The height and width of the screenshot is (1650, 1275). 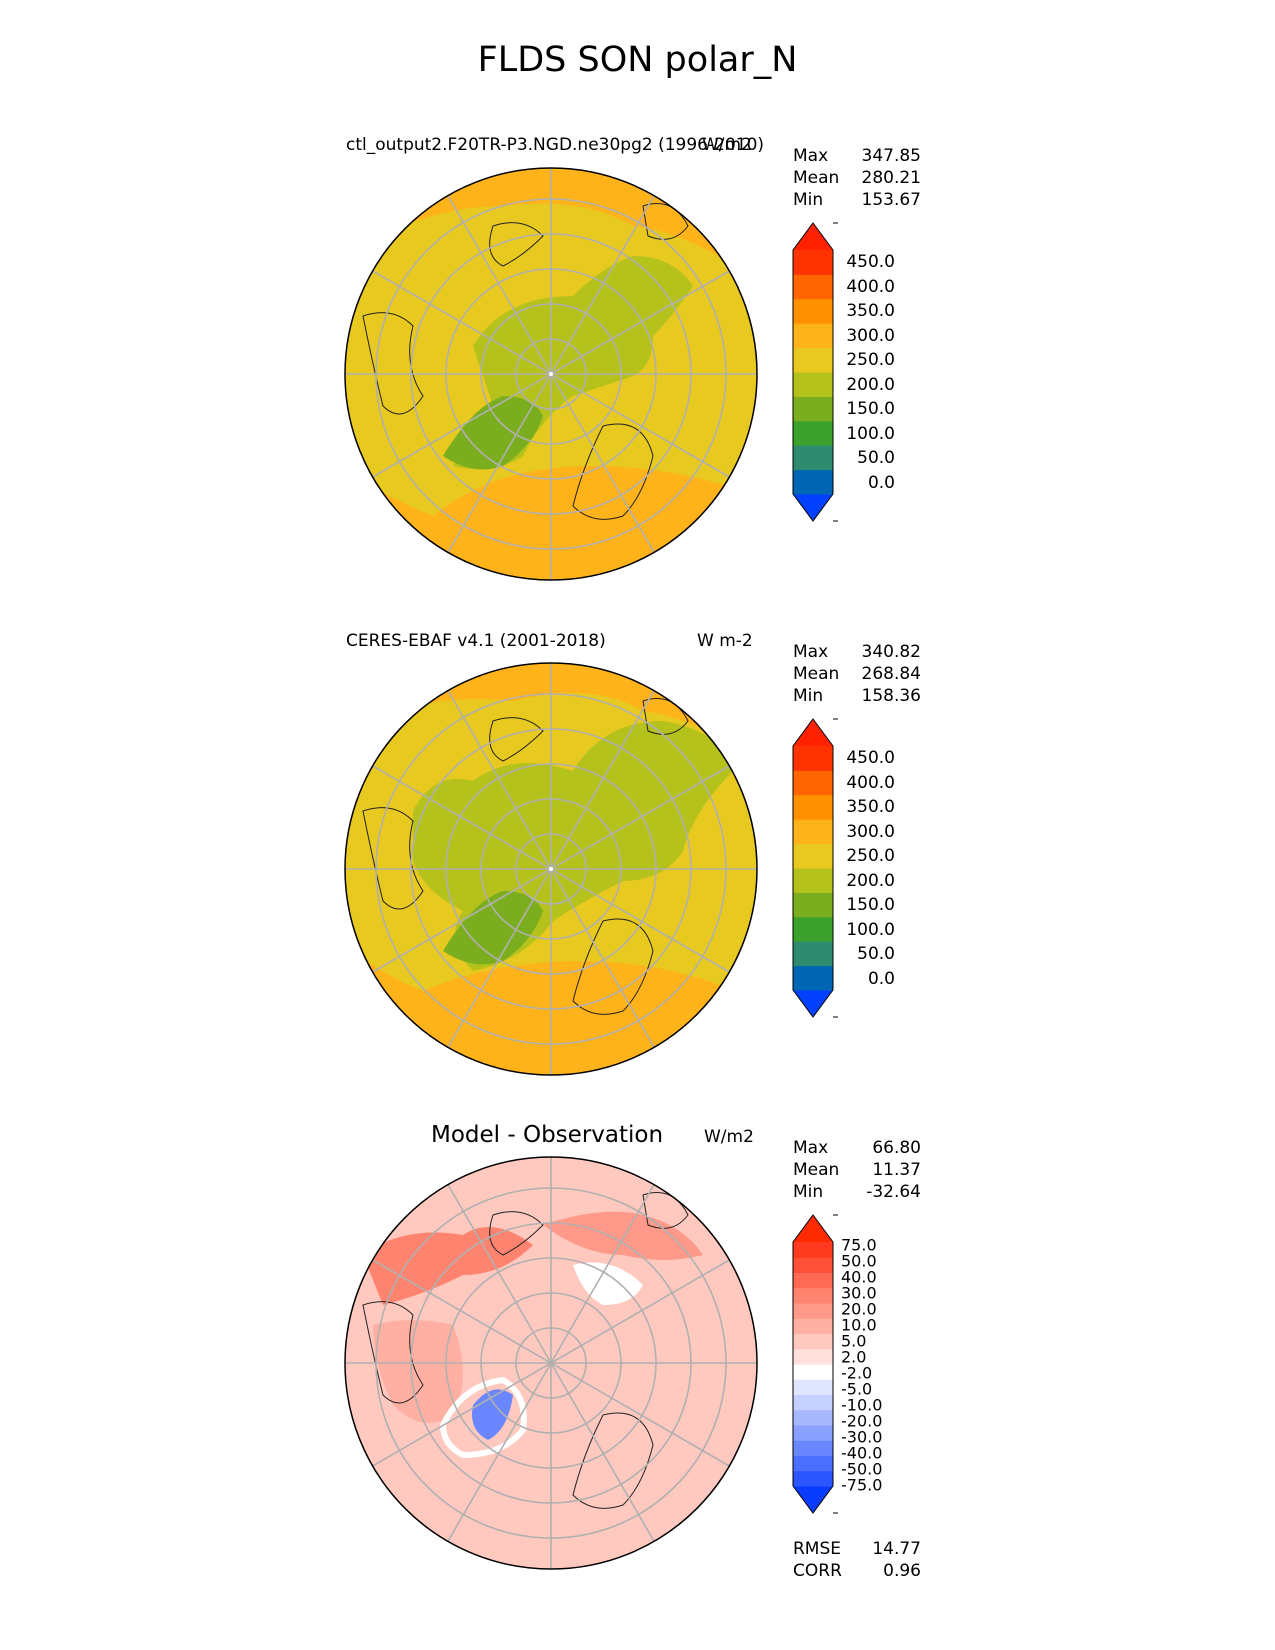 I want to click on panel-1-coastlines, so click(x=525, y=361).